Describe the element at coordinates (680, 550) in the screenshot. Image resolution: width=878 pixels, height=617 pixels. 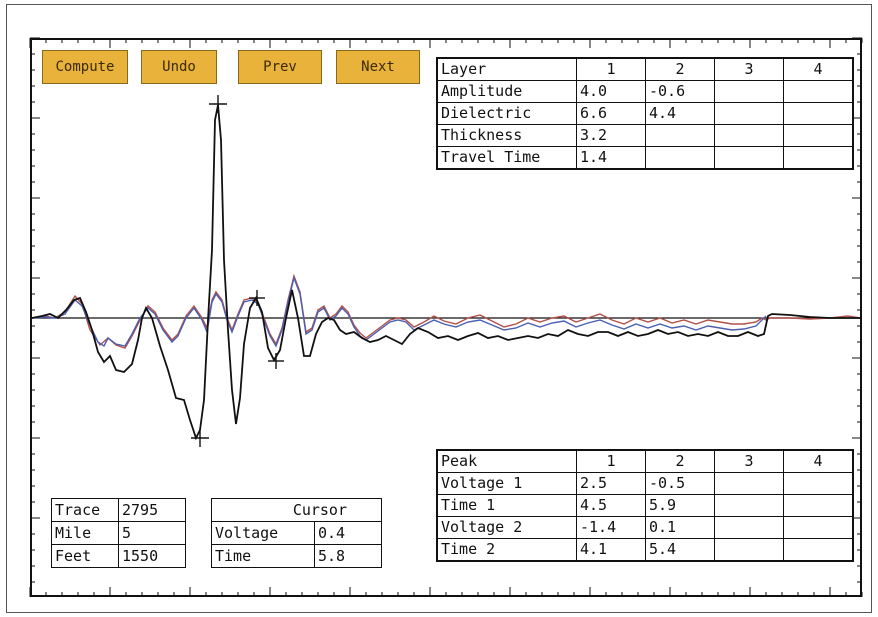
I see `value-cell: 5.4` at that location.